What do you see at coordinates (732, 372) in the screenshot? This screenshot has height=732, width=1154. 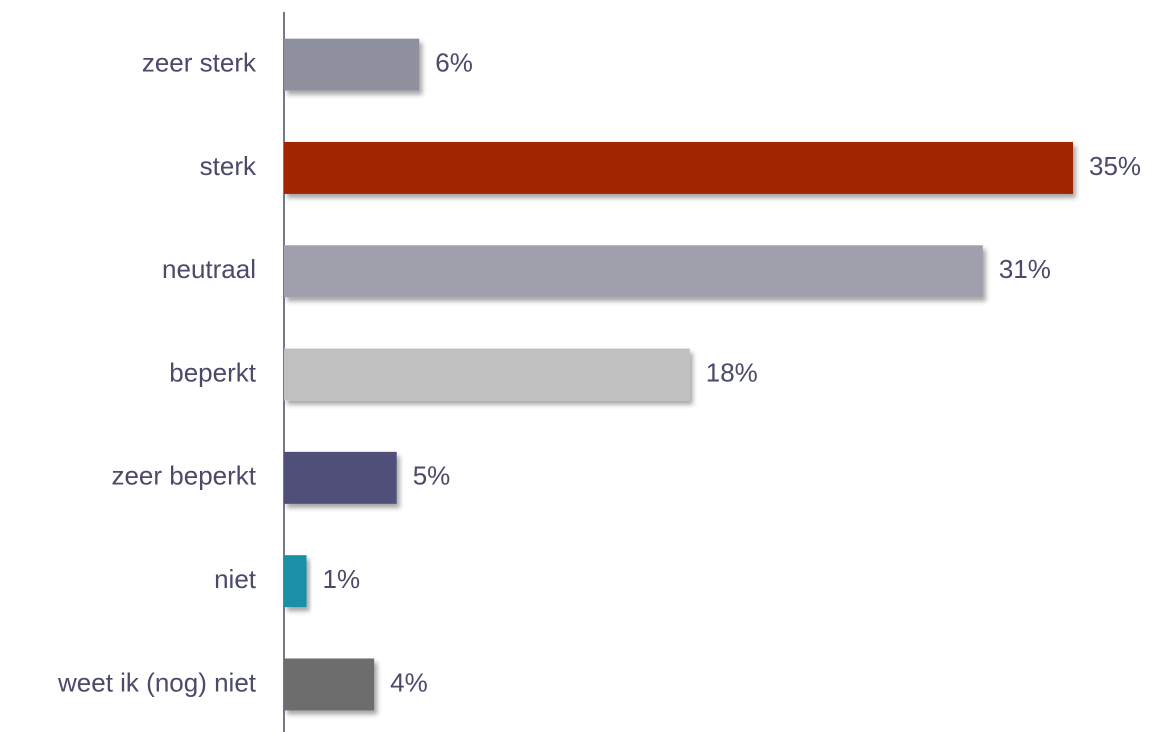 I see `value-label: 18%` at bounding box center [732, 372].